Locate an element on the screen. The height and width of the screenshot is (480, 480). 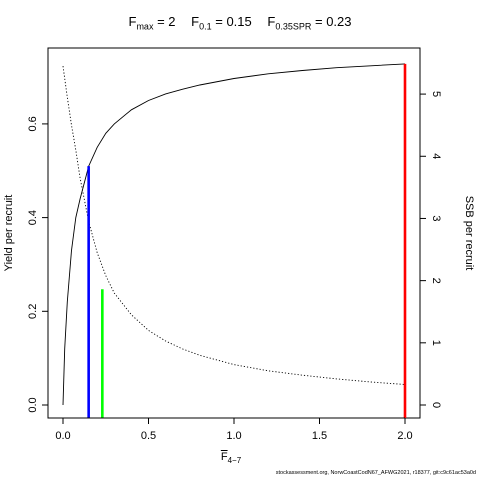
y-right-tick-label: 1 is located at coordinates (436, 343).